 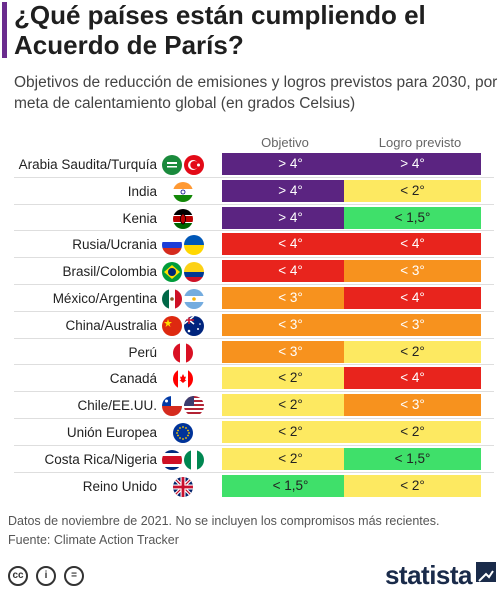 What do you see at coordinates (172, 272) in the screenshot?
I see `brazil-flag-icon` at bounding box center [172, 272].